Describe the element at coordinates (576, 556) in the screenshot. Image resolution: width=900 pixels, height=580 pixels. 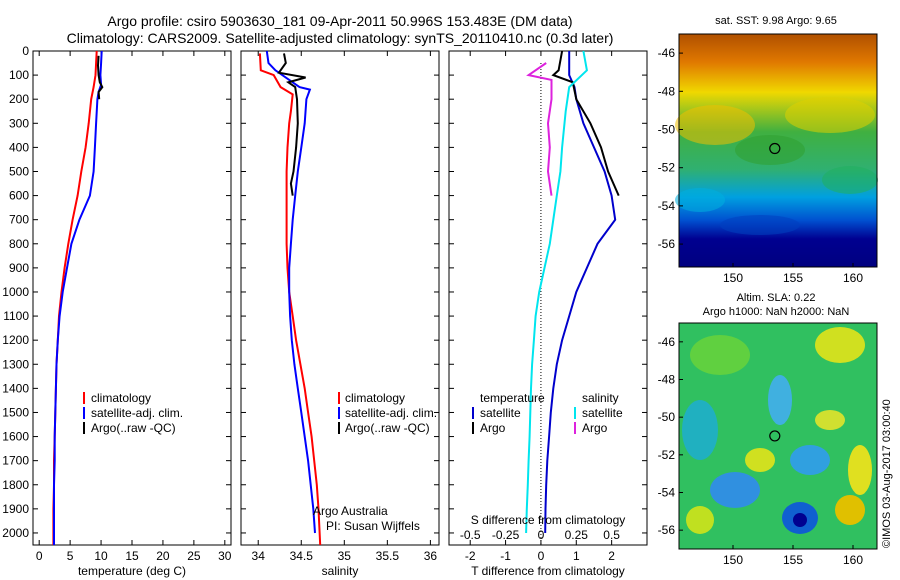
I see `x-tick-label: 1` at that location.